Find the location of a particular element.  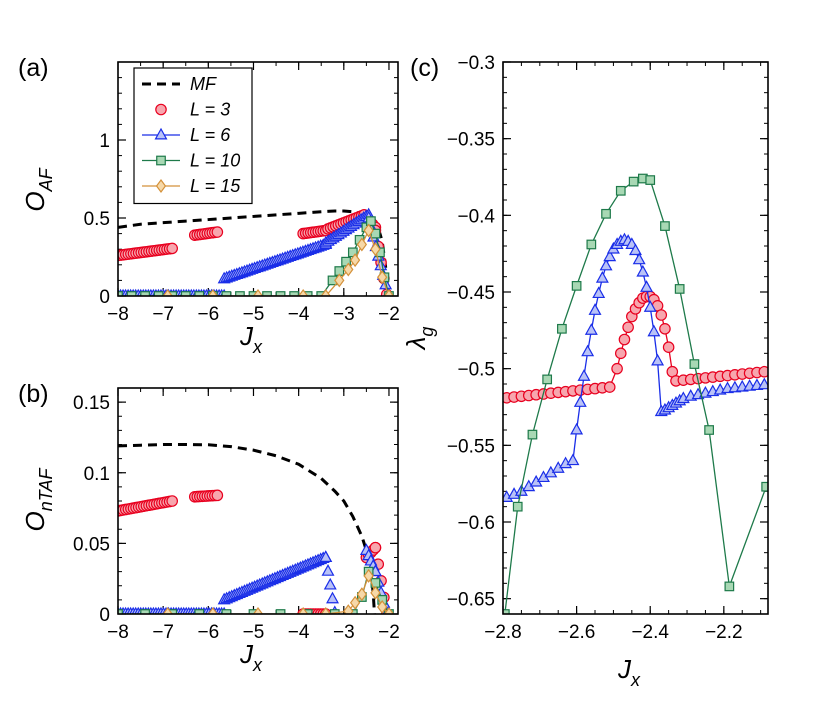

x-tick-label: −4 is located at coordinates (299, 314).